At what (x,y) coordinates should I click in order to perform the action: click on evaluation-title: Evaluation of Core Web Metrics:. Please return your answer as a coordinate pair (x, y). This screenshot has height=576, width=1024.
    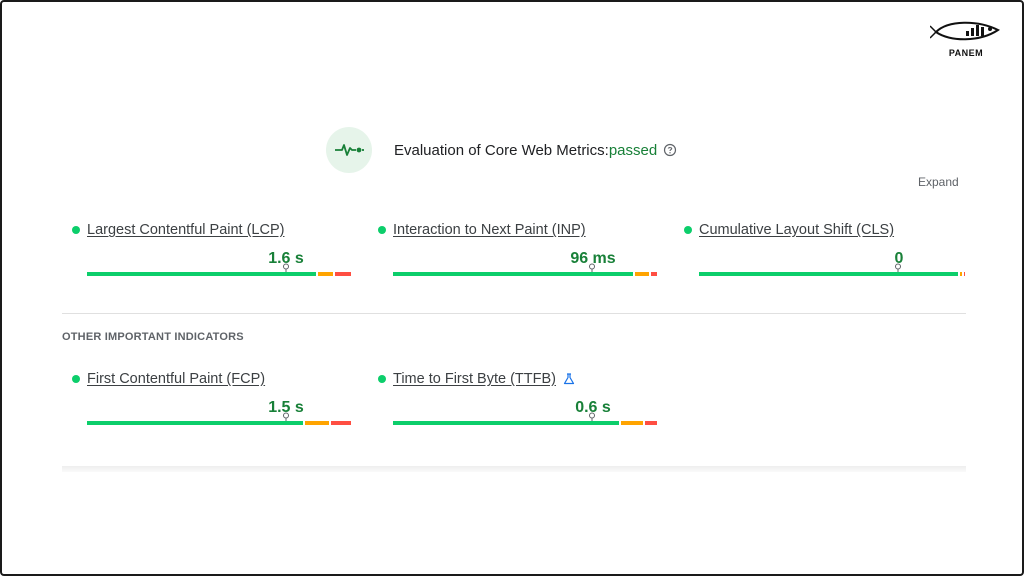
    Looking at the image, I should click on (501, 150).